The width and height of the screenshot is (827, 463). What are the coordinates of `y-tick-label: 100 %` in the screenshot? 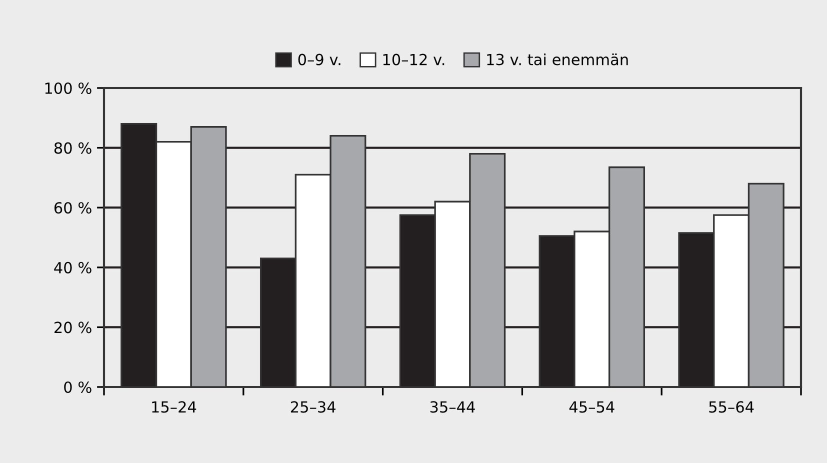 It's located at (68, 88).